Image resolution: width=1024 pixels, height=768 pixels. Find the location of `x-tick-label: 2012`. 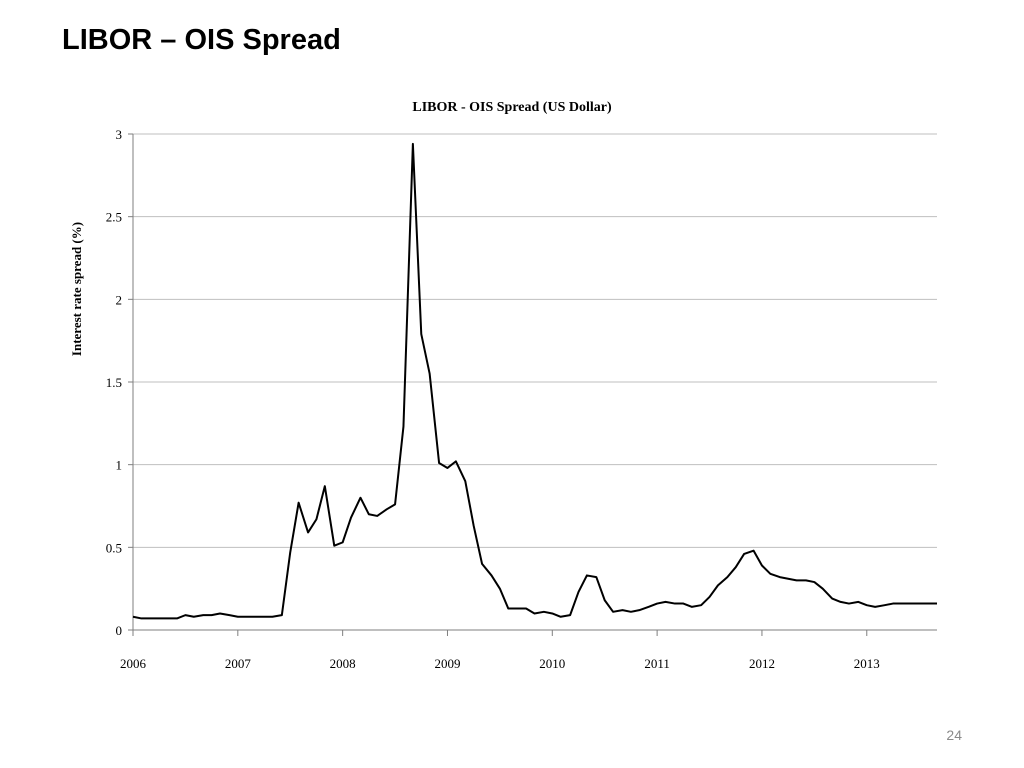

x-tick-label: 2012 is located at coordinates (762, 663).